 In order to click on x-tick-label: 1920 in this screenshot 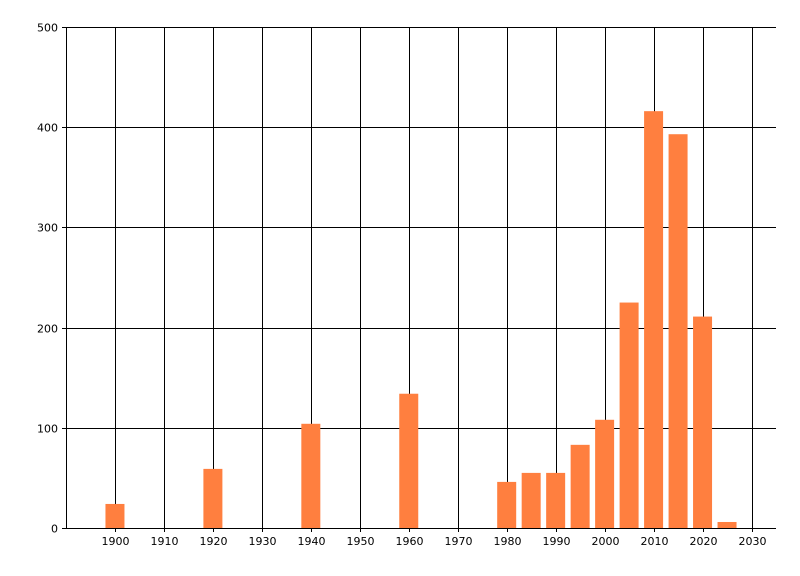, I will do `click(214, 541)`.